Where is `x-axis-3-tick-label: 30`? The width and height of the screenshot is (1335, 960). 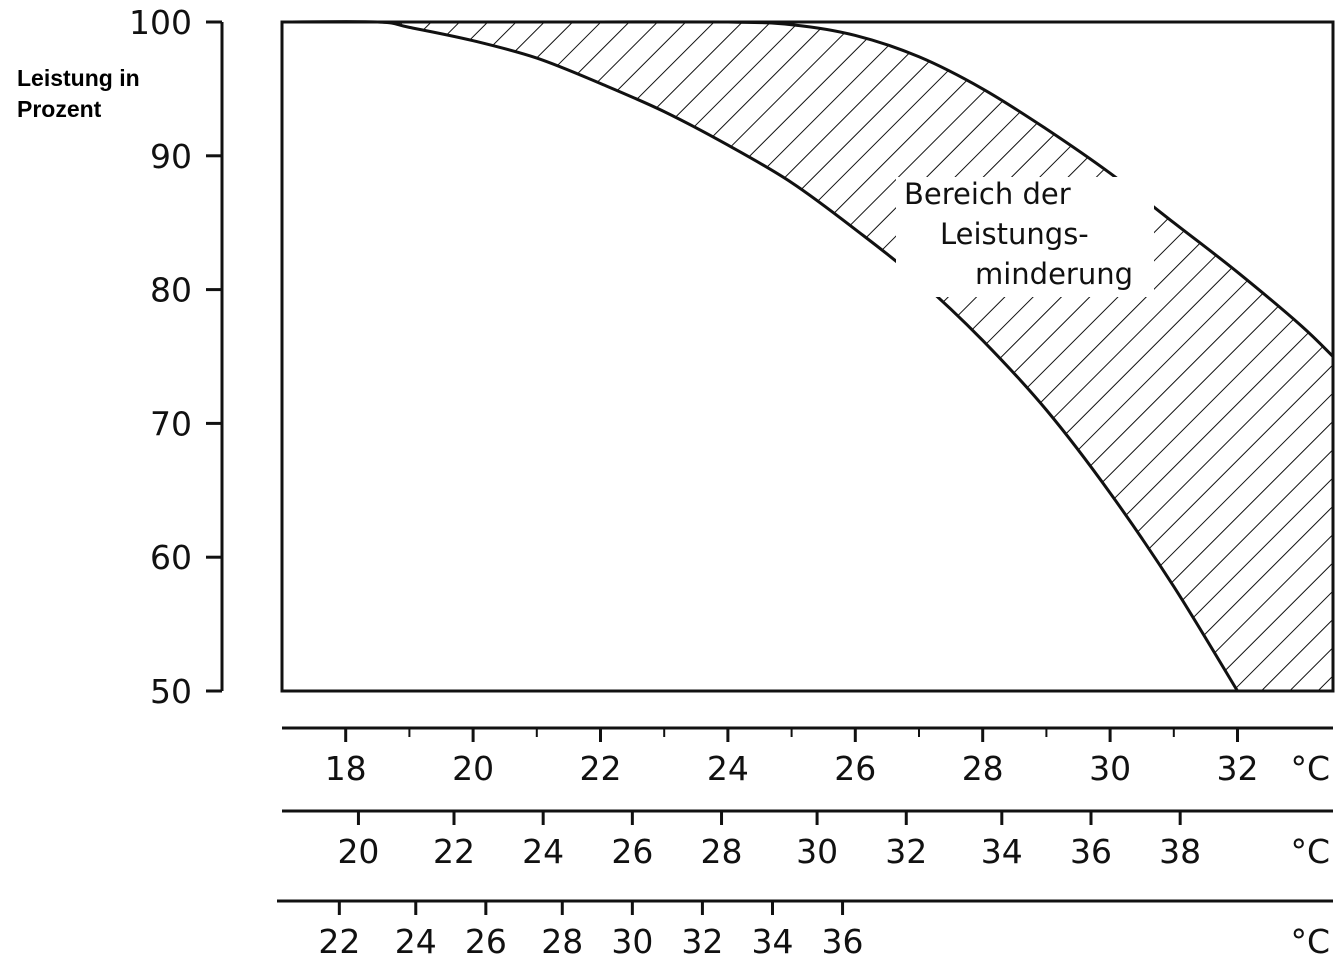
x-axis-3-tick-label: 30 is located at coordinates (632, 941).